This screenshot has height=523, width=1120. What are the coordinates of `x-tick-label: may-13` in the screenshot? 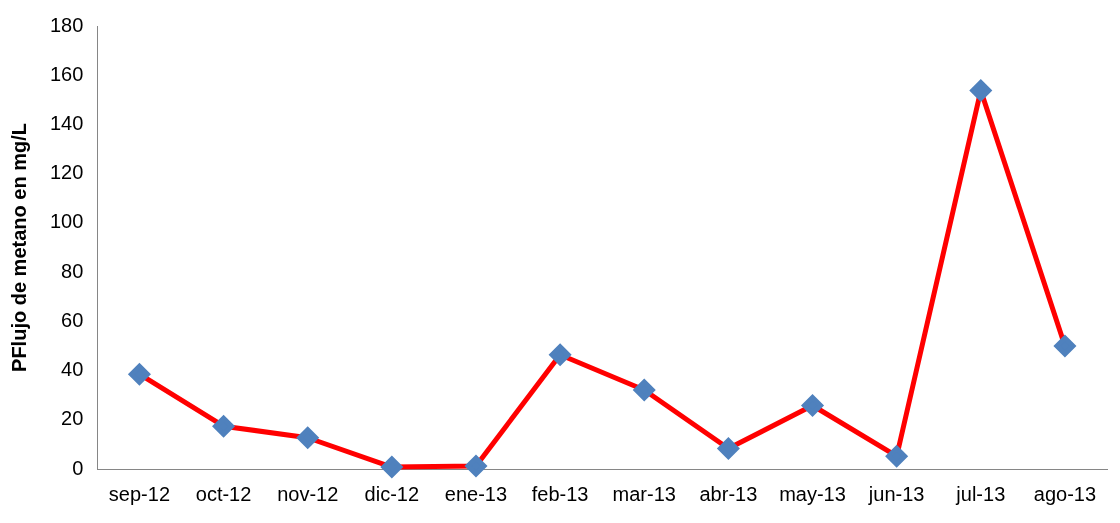 It's located at (812, 493).